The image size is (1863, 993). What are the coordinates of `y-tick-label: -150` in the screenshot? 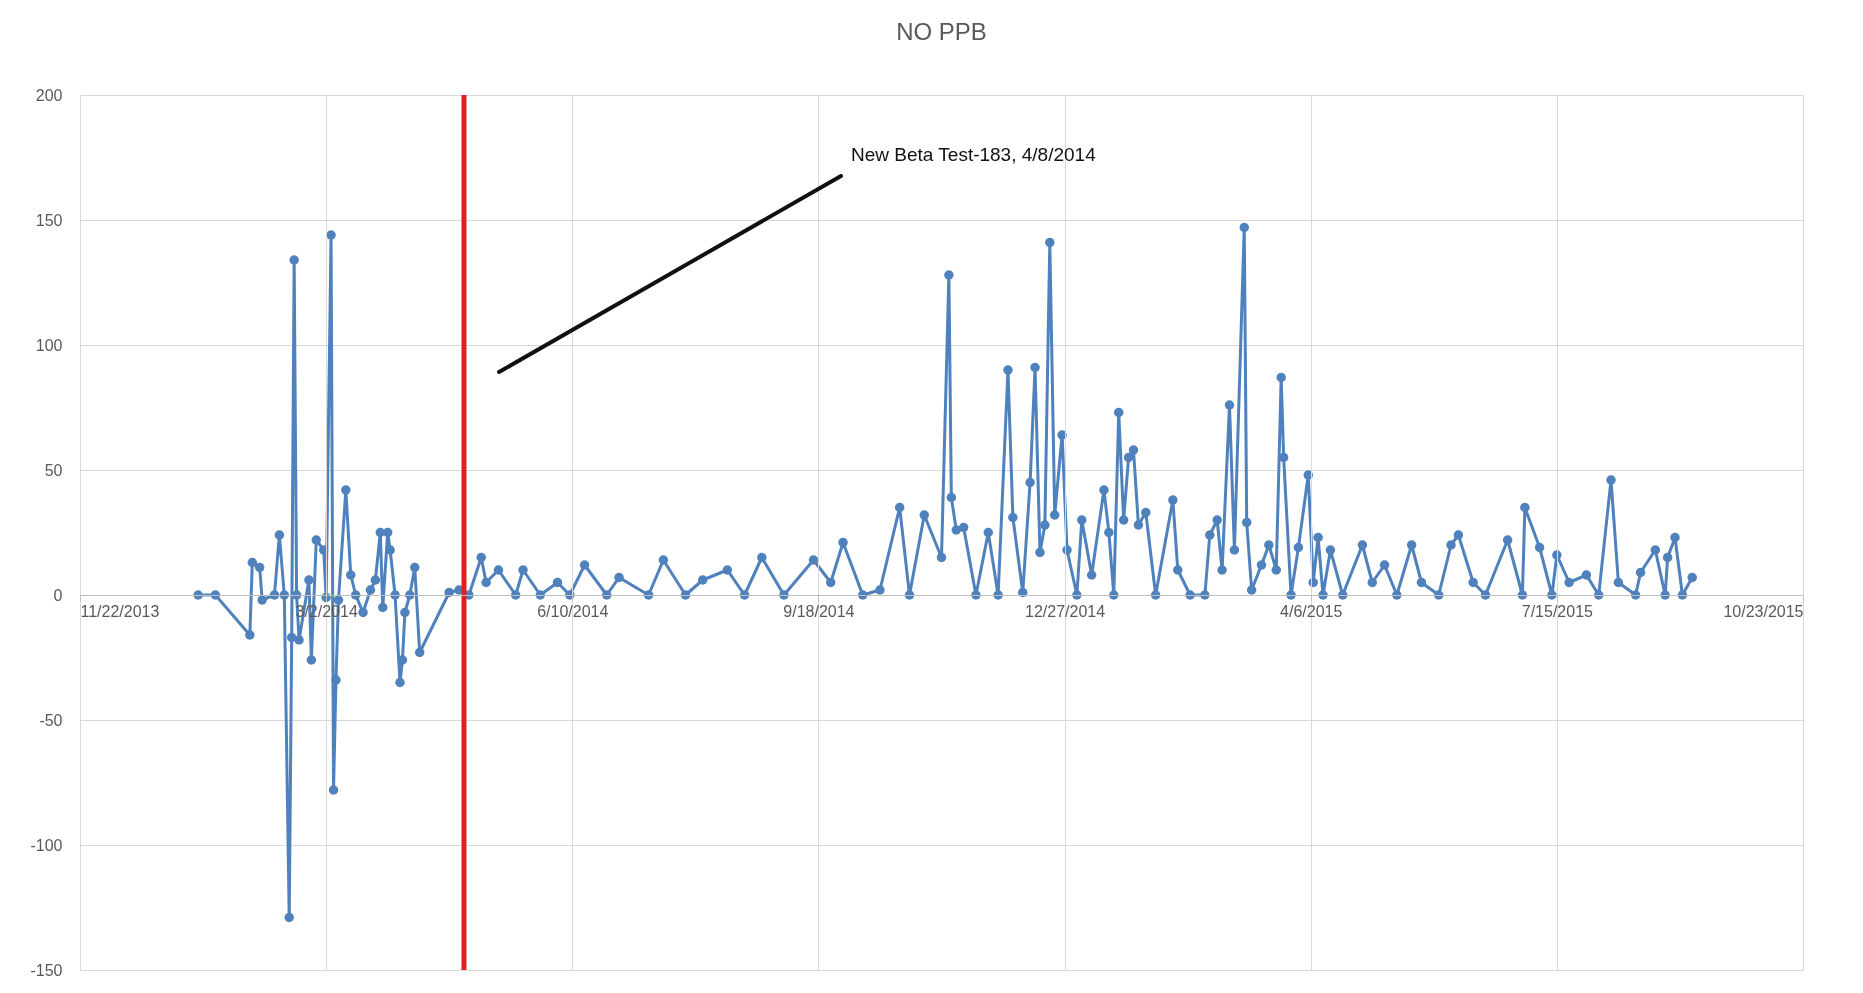 It's located at (46, 970).